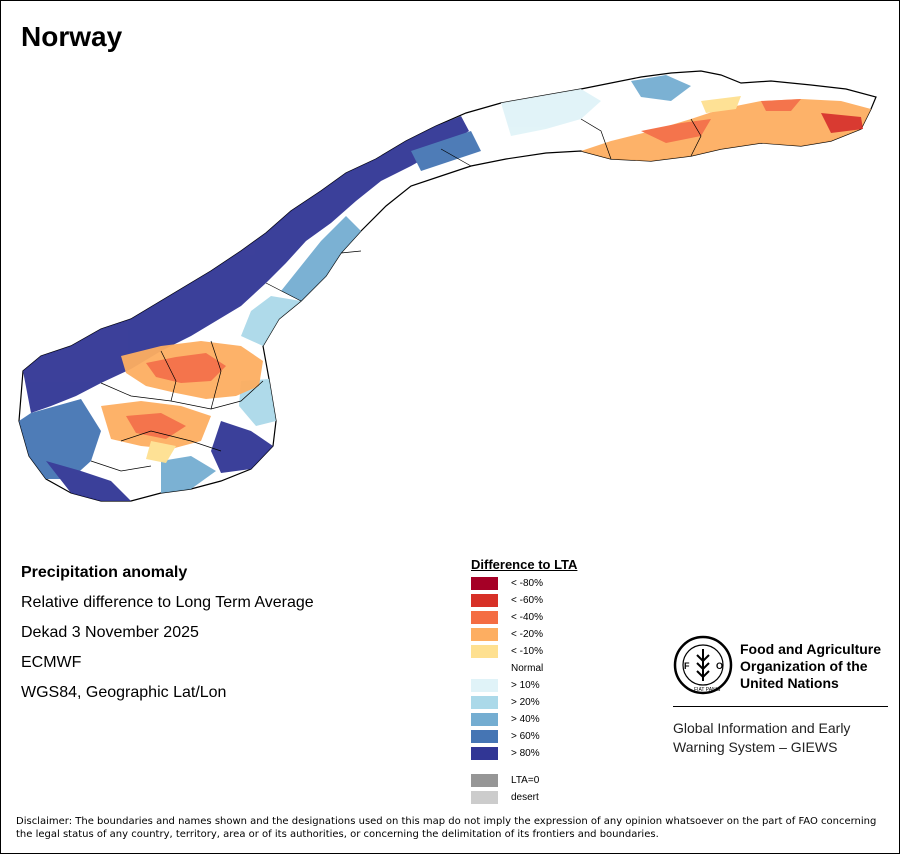 The width and height of the screenshot is (900, 854). I want to click on legend-label: desert, so click(525, 797).